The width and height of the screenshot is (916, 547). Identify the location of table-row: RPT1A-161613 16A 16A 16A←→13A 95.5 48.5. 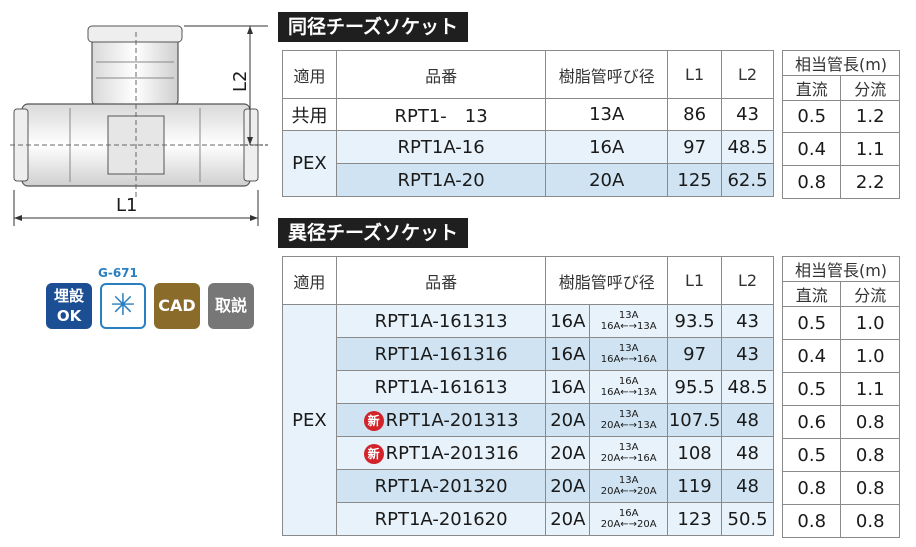
(528, 387).